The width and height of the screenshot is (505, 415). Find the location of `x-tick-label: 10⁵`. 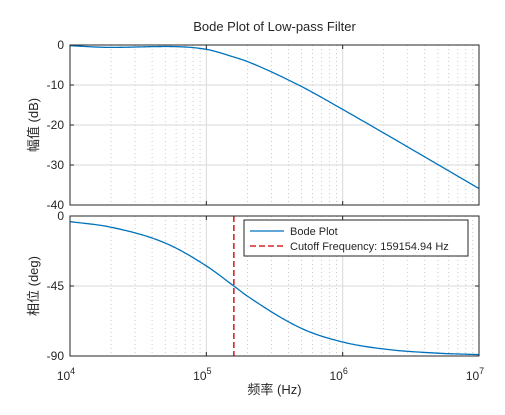

x-tick-label: 10⁵ is located at coordinates (202, 374).